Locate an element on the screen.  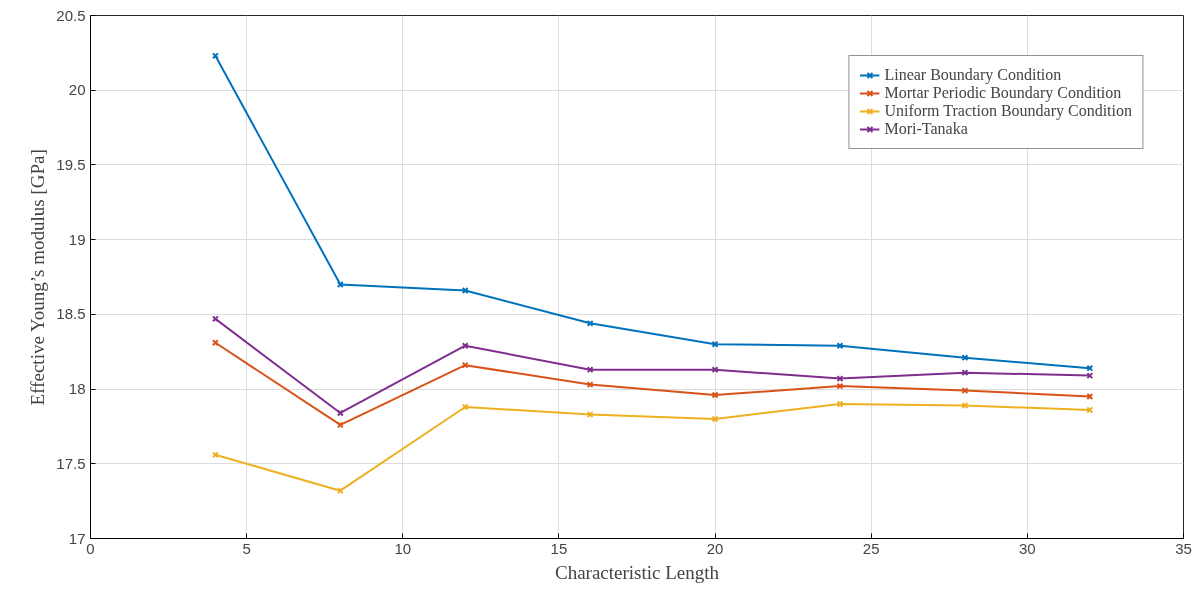
y-tick-label: 18 is located at coordinates (77, 389).